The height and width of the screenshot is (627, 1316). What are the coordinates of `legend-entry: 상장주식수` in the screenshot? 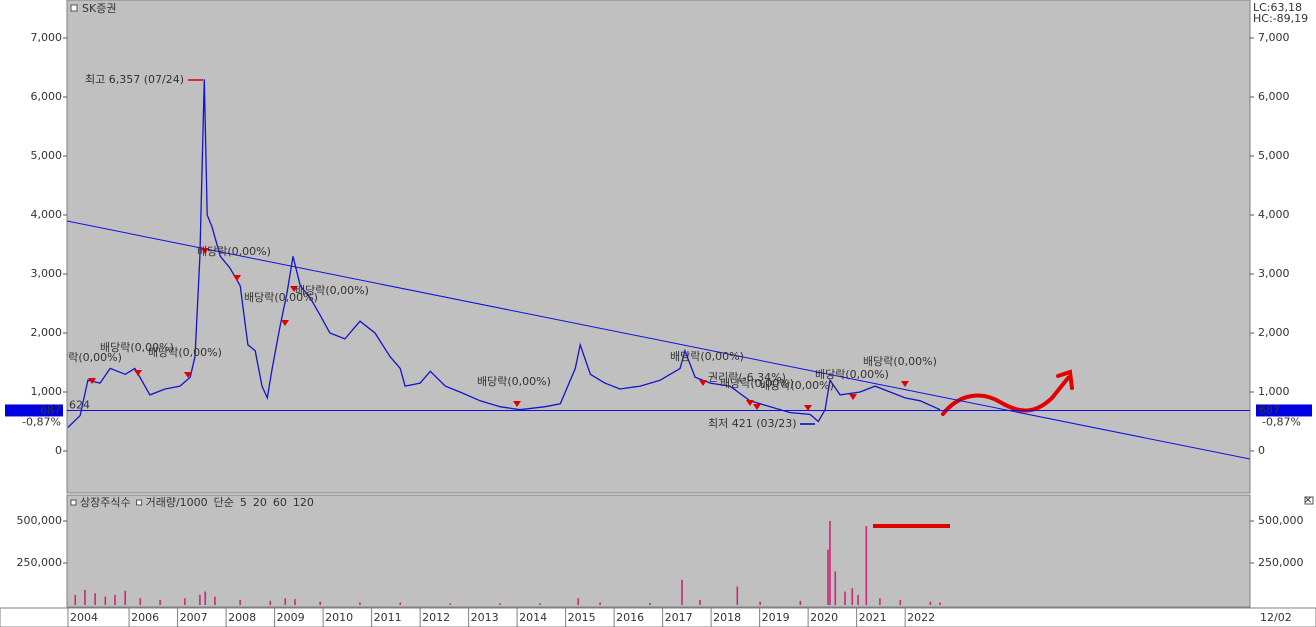 It's located at (105, 502).